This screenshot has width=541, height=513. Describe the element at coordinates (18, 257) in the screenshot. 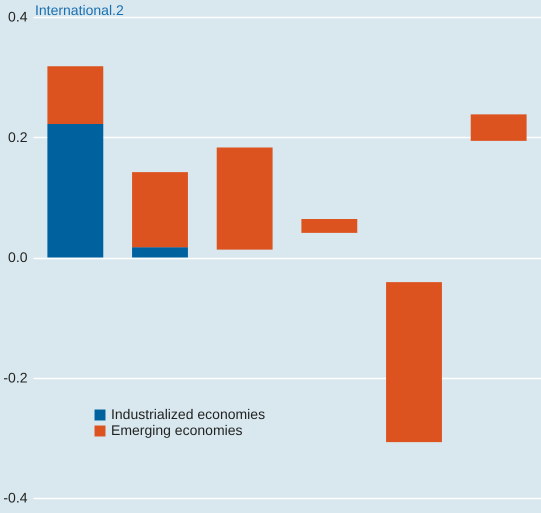

I see `y-tick-label: 0.0` at that location.